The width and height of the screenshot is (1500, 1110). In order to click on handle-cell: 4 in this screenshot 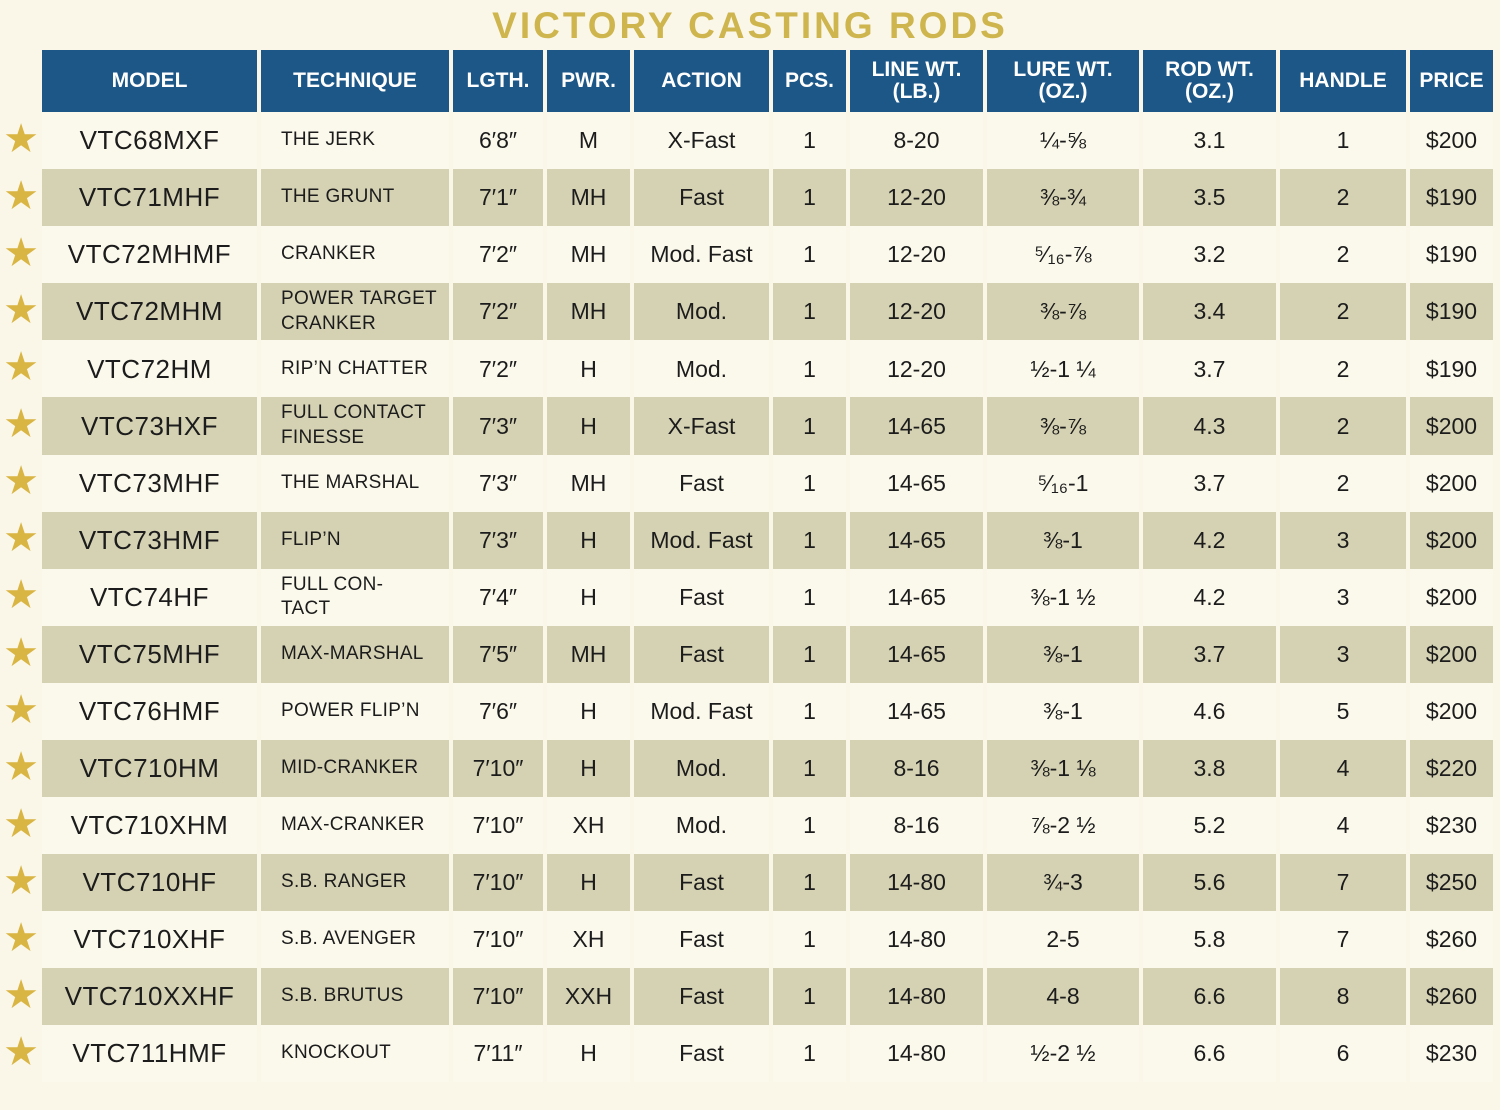, I will do `click(1341, 769)`.